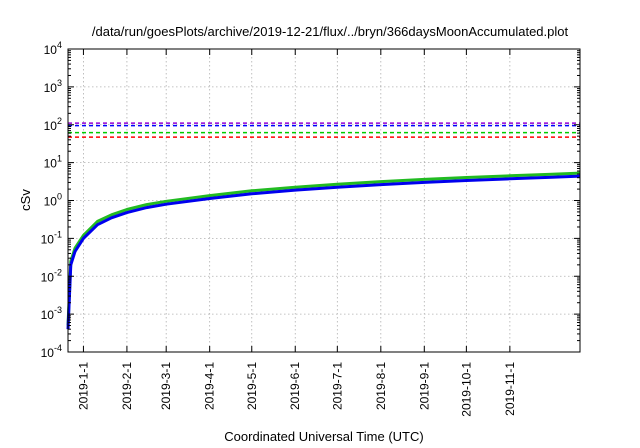 The image size is (640, 448). Describe the element at coordinates (323, 436) in the screenshot. I see `x-axis-label: Coordinated Universal Time (UTC)` at that location.